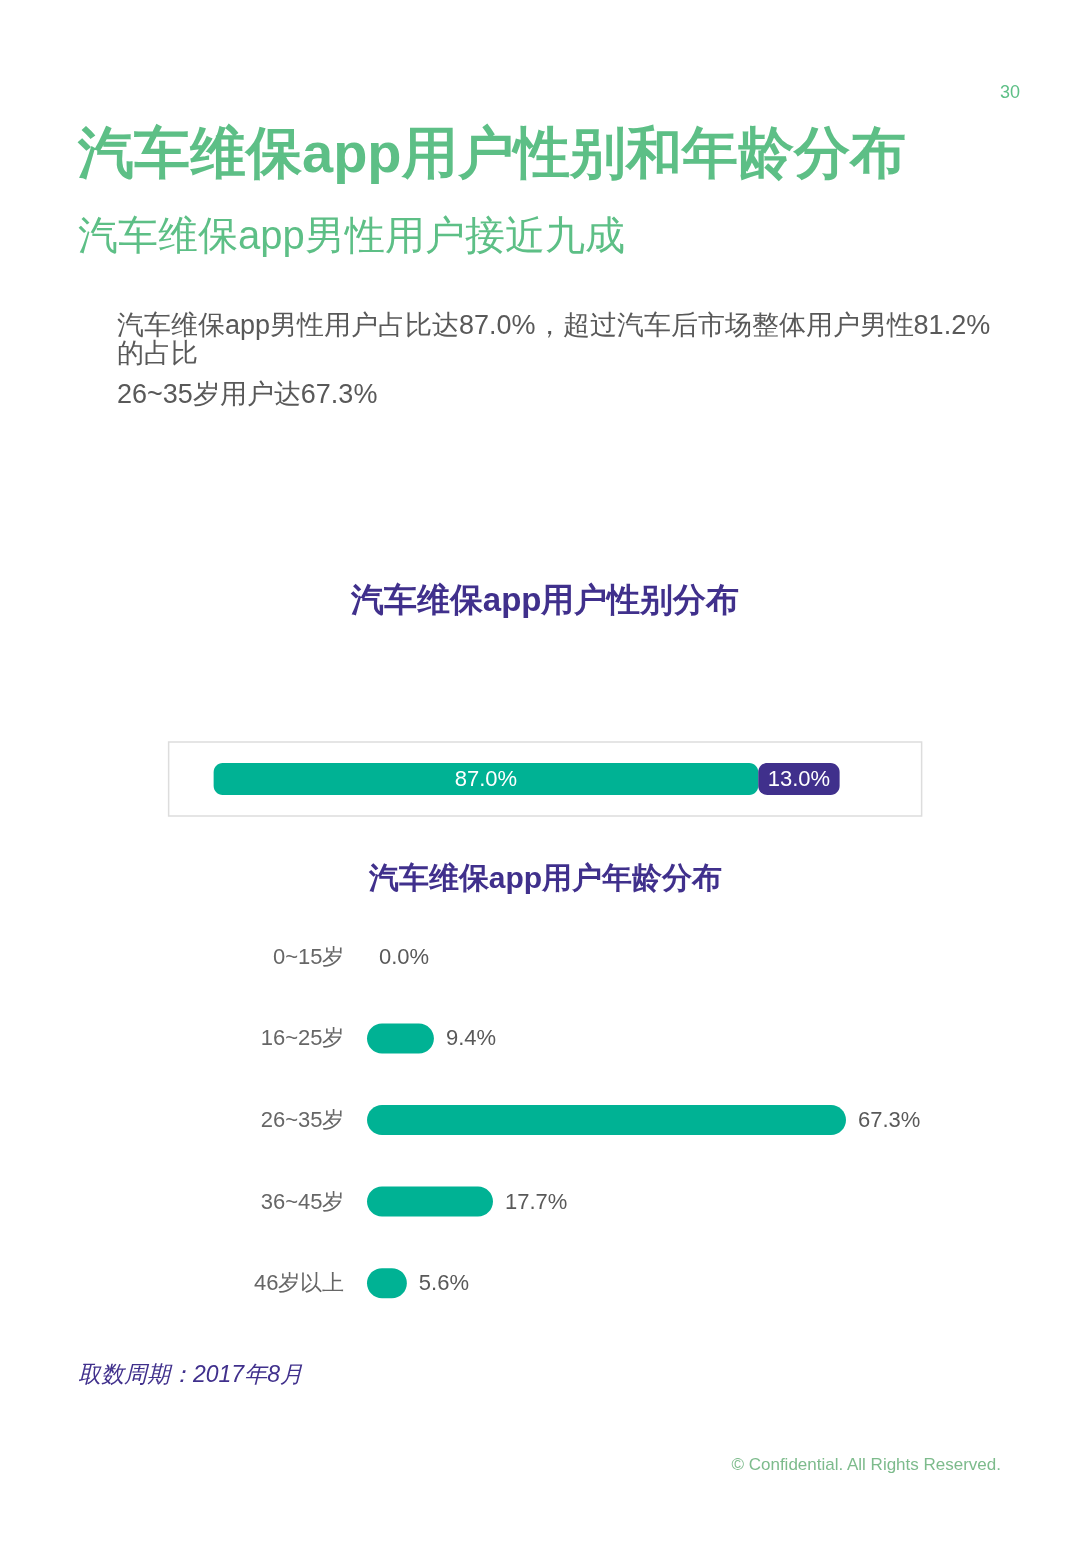  I want to click on chart-title: 汽车维保app用户年龄分布, so click(545, 877).